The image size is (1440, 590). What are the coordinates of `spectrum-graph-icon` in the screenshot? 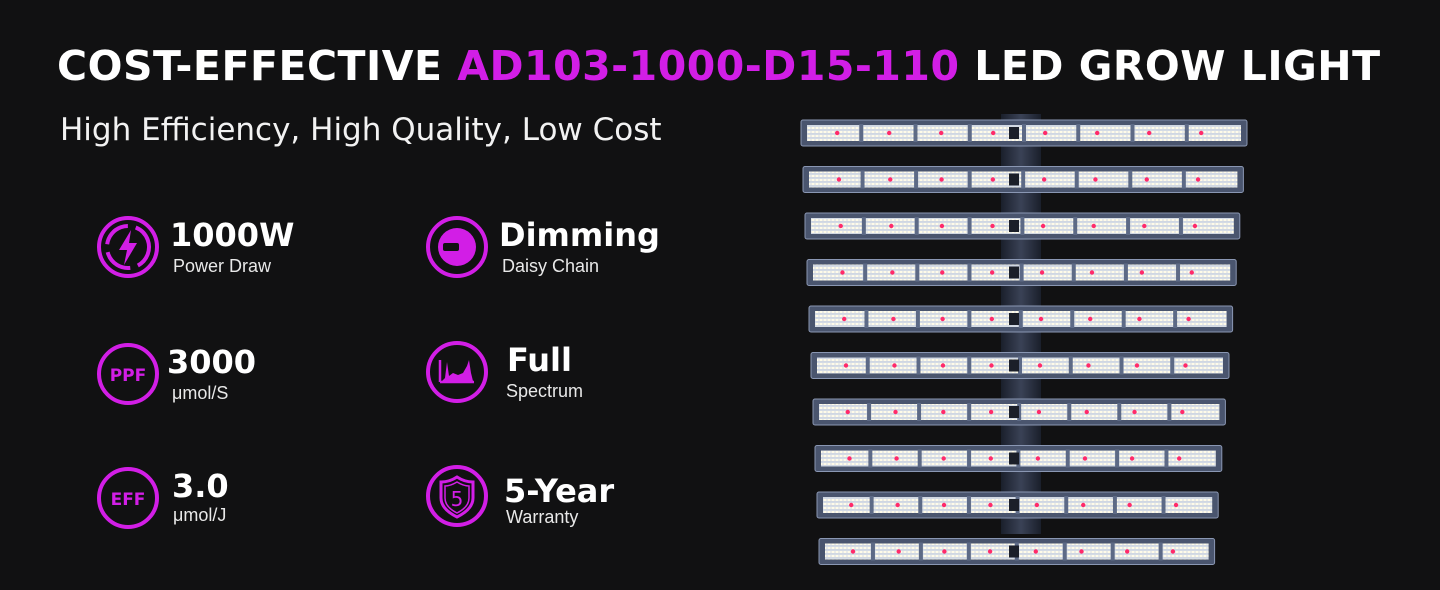 It's located at (457, 372).